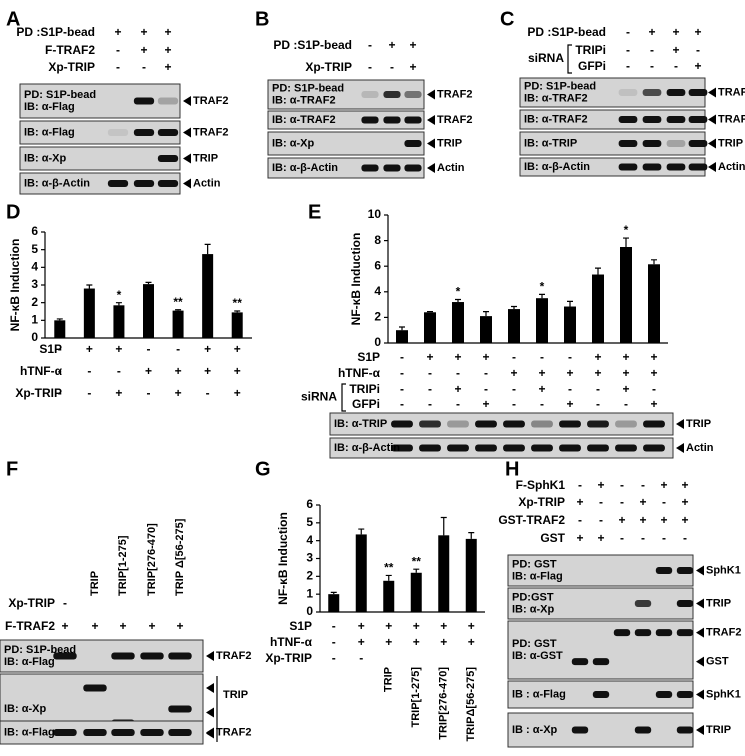  I want to click on y-tick-label: 4, so click(309, 540).